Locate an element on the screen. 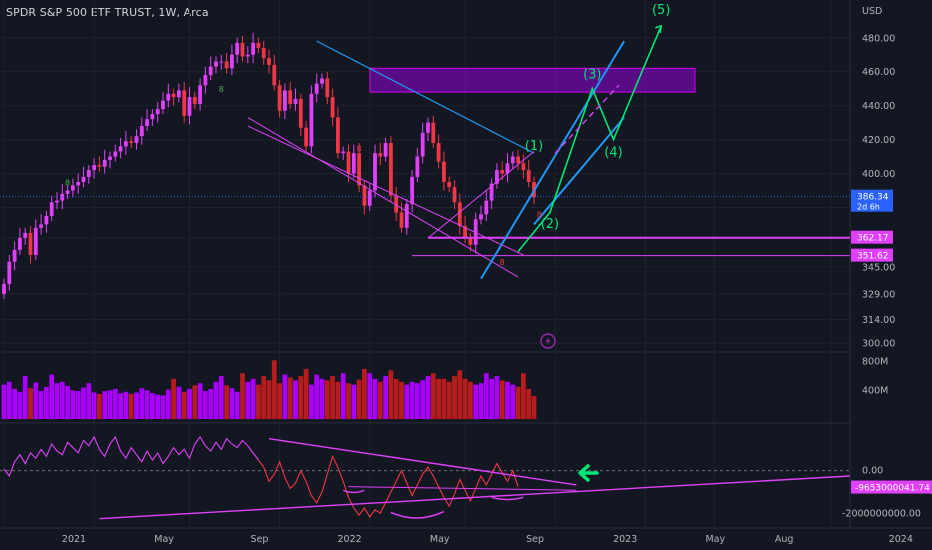 The width and height of the screenshot is (932, 550). price-marker-label: 362.17 is located at coordinates (873, 239).